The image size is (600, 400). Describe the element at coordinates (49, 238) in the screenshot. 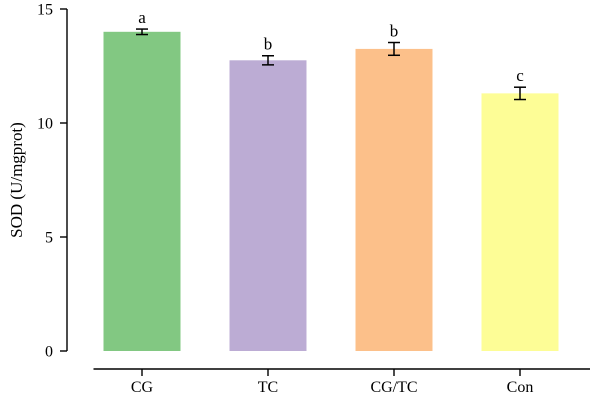

I see `y-tick-label: 5` at that location.